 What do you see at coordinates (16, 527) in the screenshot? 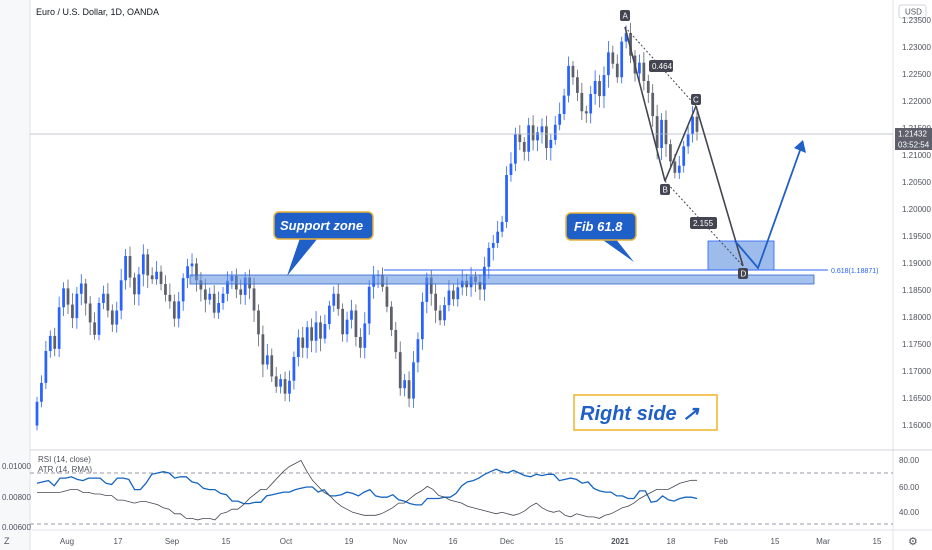
I see `indicator-left-tick-3: 0.00600` at bounding box center [16, 527].